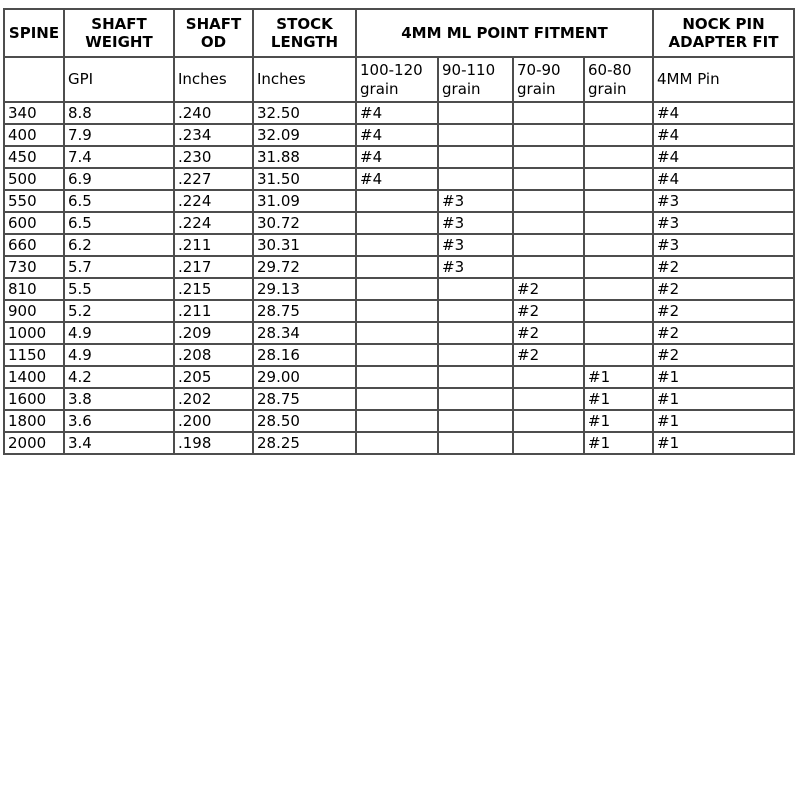 The image size is (800, 800). Describe the element at coordinates (213, 135) in the screenshot. I see `cell-inches: .234` at that location.